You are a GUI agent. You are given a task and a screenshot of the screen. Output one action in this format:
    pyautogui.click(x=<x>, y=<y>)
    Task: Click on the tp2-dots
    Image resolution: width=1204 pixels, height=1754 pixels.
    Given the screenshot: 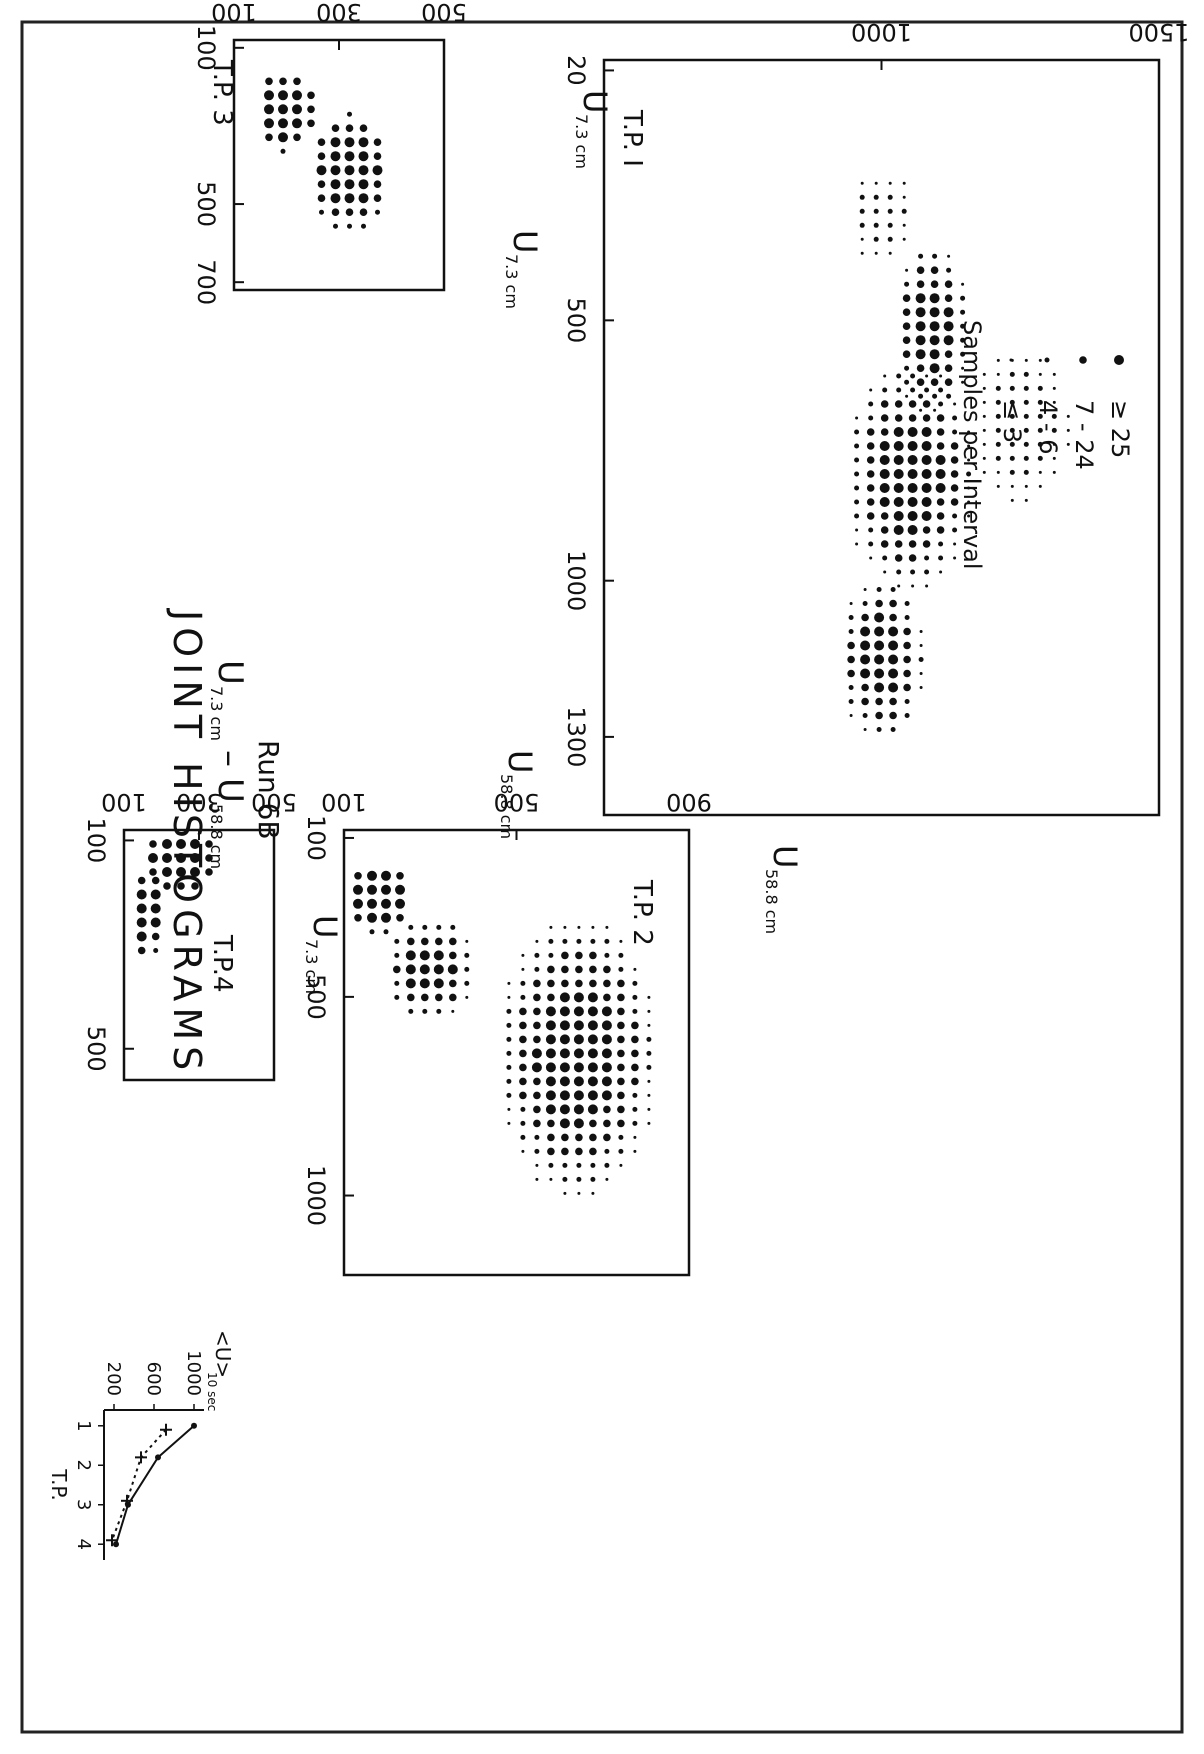 What is the action you would take?
    pyautogui.click(x=502, y=1032)
    